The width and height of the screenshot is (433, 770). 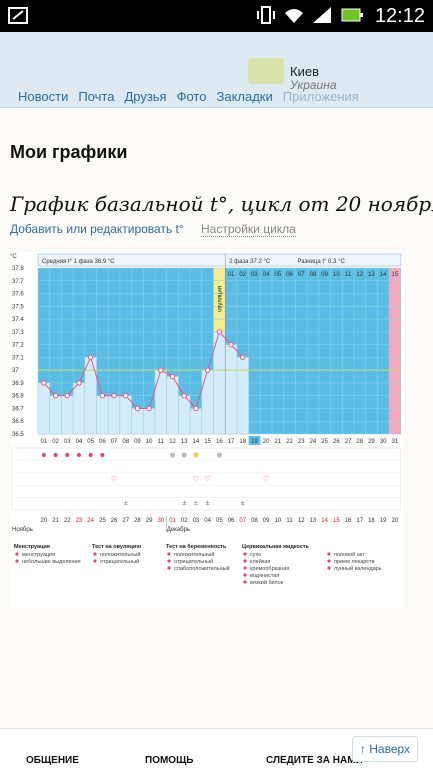 What do you see at coordinates (320, 96) in the screenshot?
I see `nav-apps: Приложения` at bounding box center [320, 96].